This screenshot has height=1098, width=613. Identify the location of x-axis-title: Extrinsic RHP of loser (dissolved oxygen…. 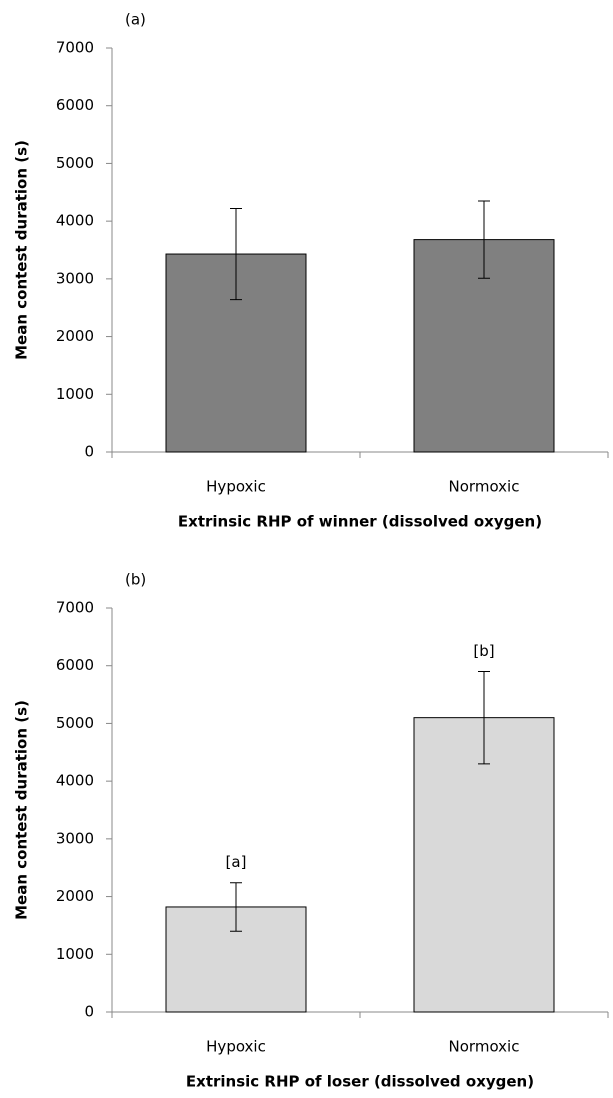
(360, 1082).